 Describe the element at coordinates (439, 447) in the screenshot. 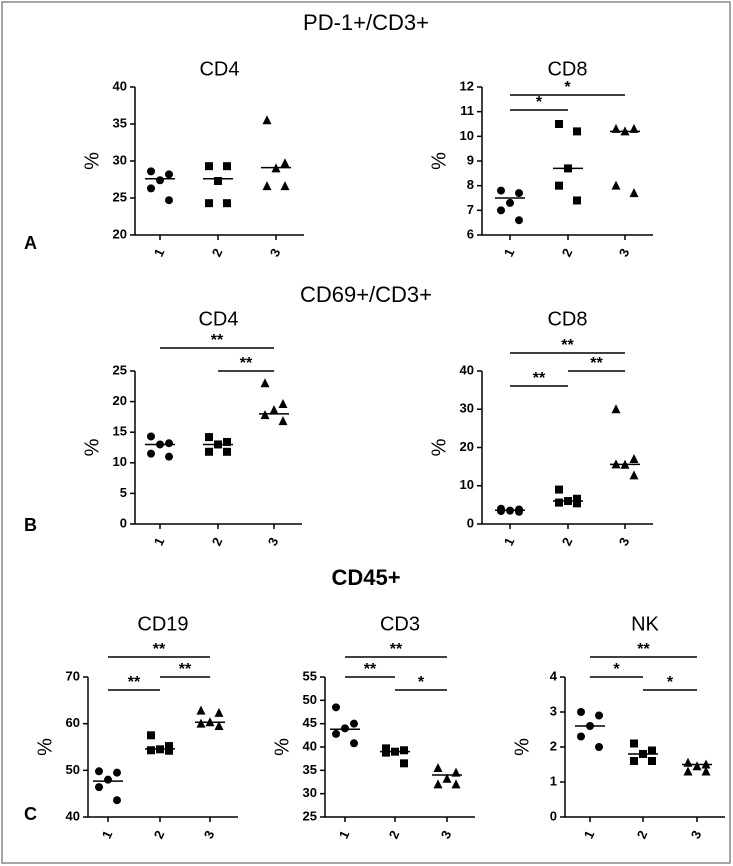

I see `y-axis-label: %` at that location.